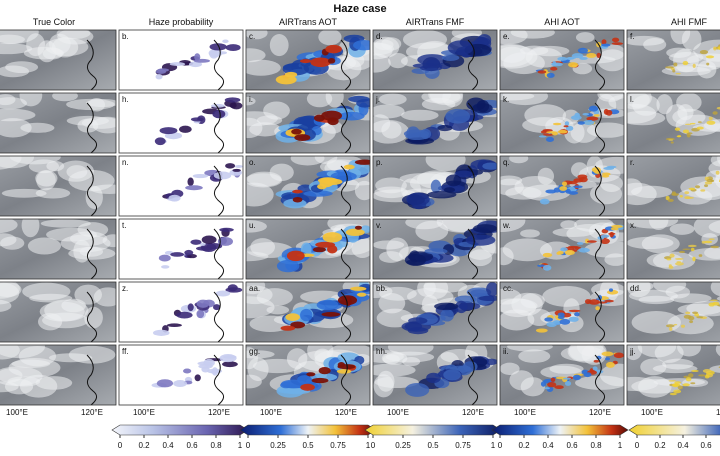 The image size is (720, 456). What do you see at coordinates (338, 445) in the screenshot?
I see `colorbar-tick-label: 0.75` at bounding box center [338, 445].